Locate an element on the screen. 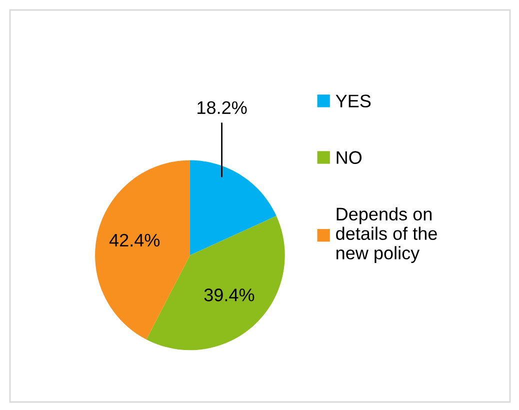 The image size is (519, 410). legend-label: YES is located at coordinates (353, 101).